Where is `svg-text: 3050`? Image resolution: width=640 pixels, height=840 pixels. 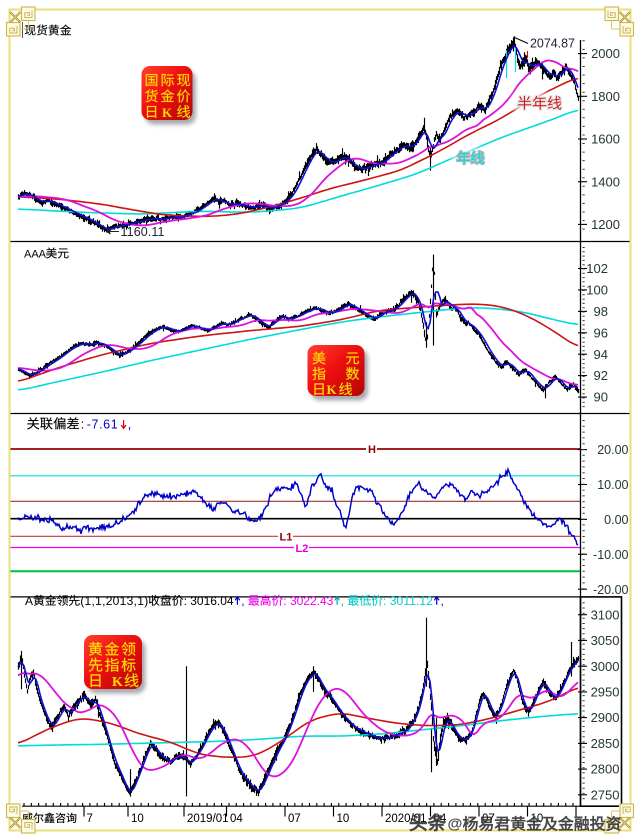
svg-text: 3050 is located at coordinates (605, 640).